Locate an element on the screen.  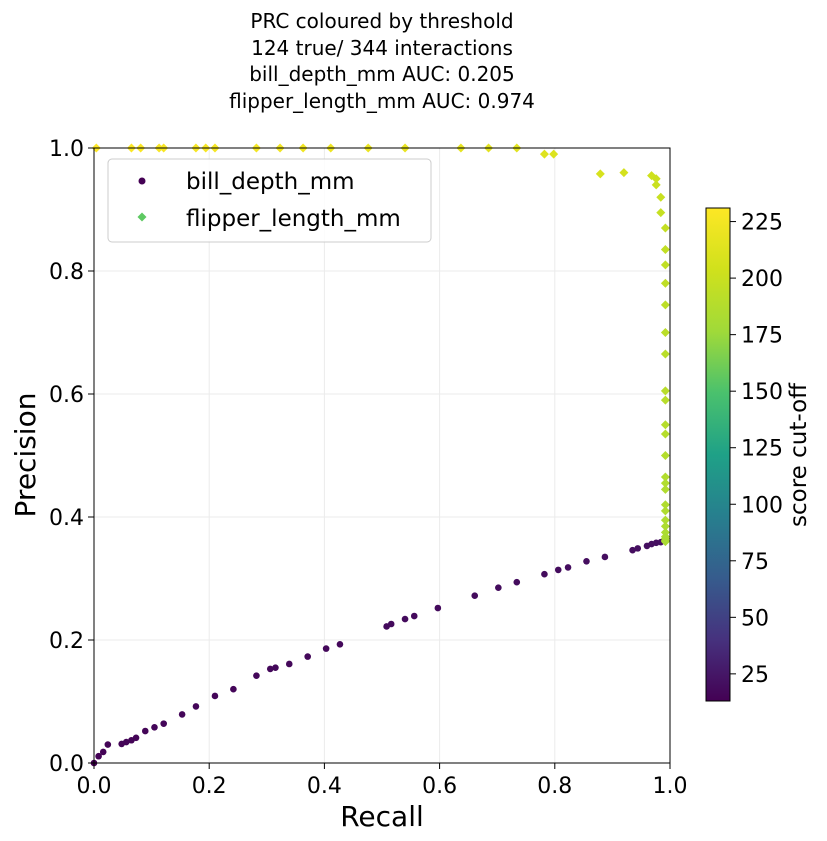
legend-marker-flipper-length is located at coordinates (142, 217).